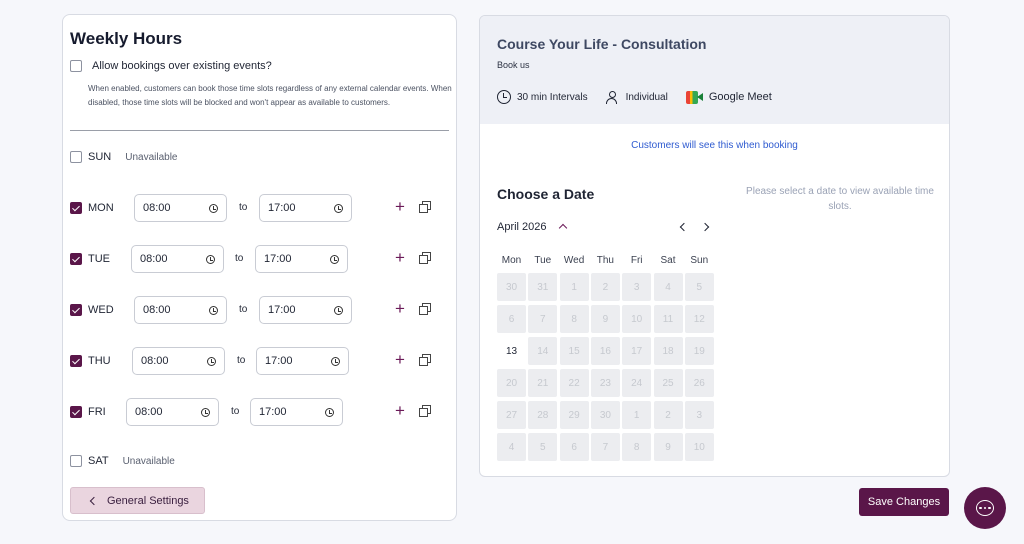  Describe the element at coordinates (101, 310) in the screenshot. I see `day-name: WED` at that location.